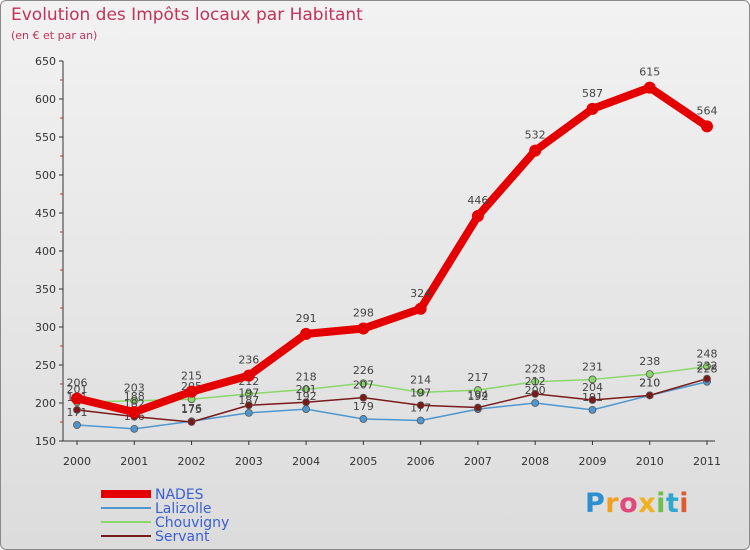  Describe the element at coordinates (45, 137) in the screenshot. I see `y-tick-label: 550` at that location.